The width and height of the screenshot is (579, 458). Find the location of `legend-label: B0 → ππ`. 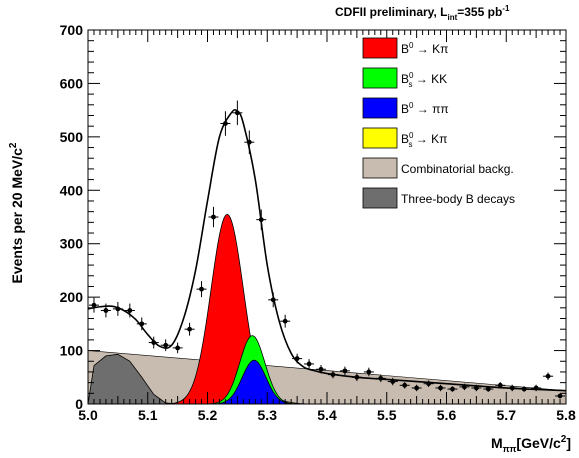

legend-label: B0 → ππ is located at coordinates (425, 108).